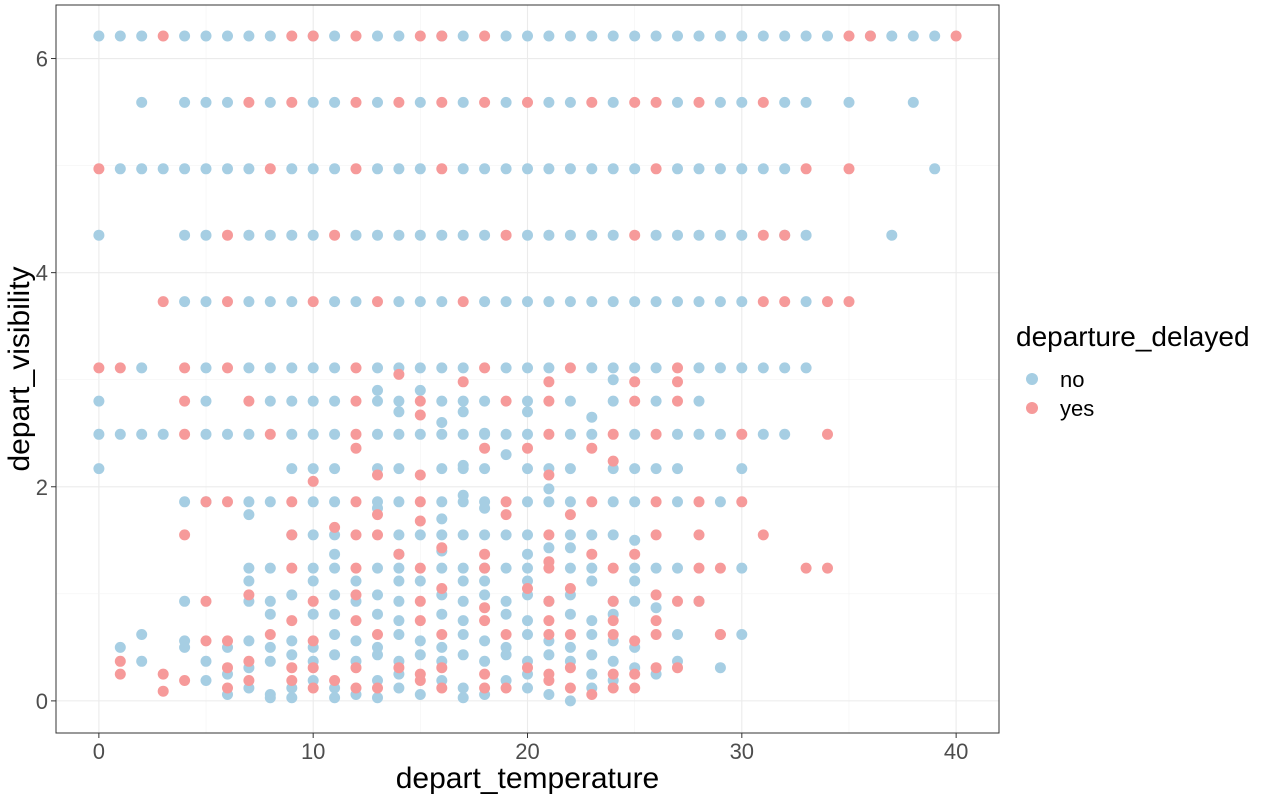 This screenshot has height=800, width=1280. I want to click on legend-title: departure_delayed, so click(1133, 336).